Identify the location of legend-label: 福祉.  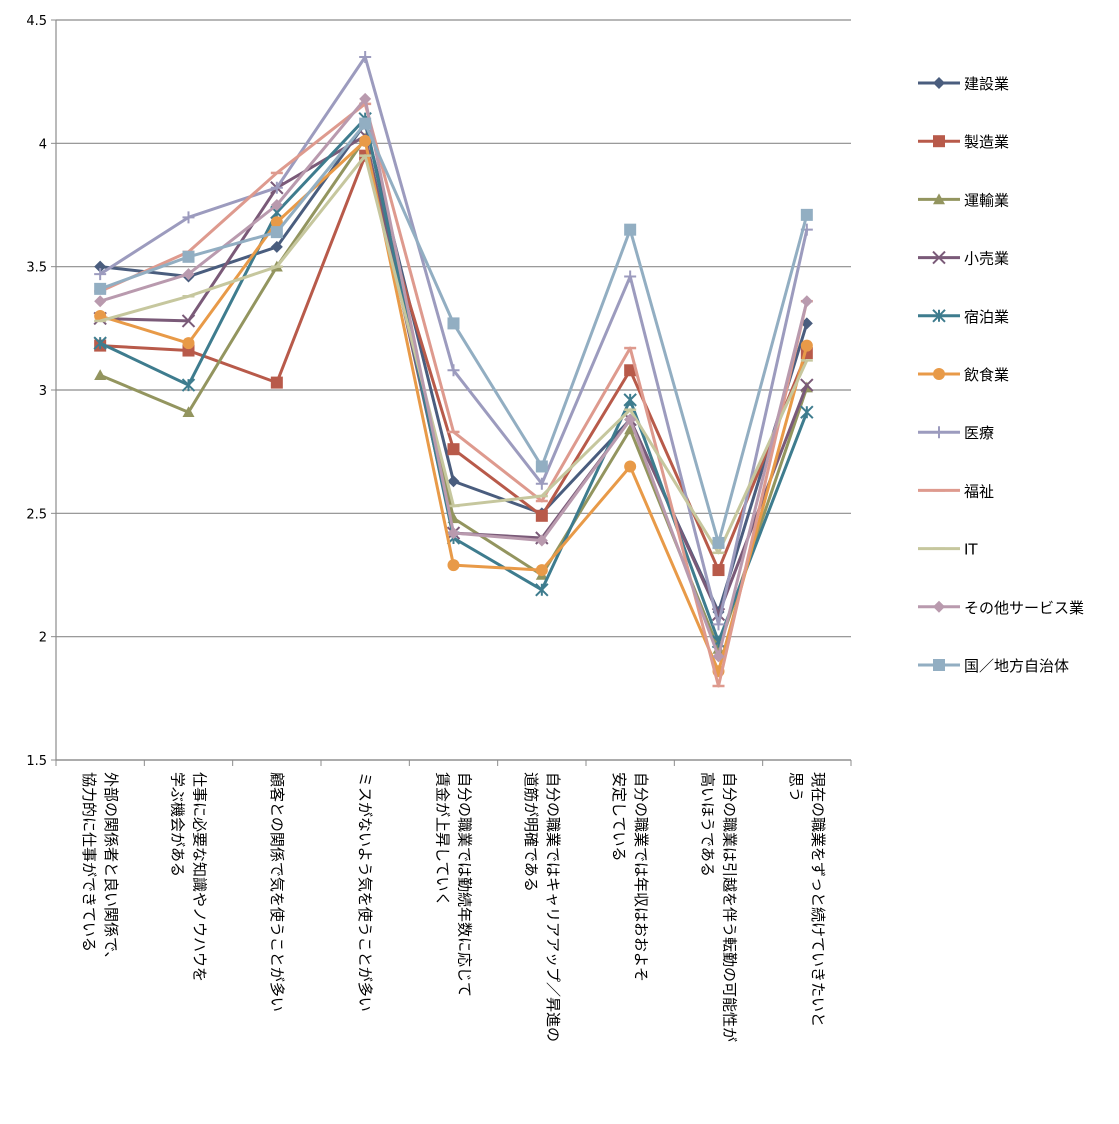
(979, 491).